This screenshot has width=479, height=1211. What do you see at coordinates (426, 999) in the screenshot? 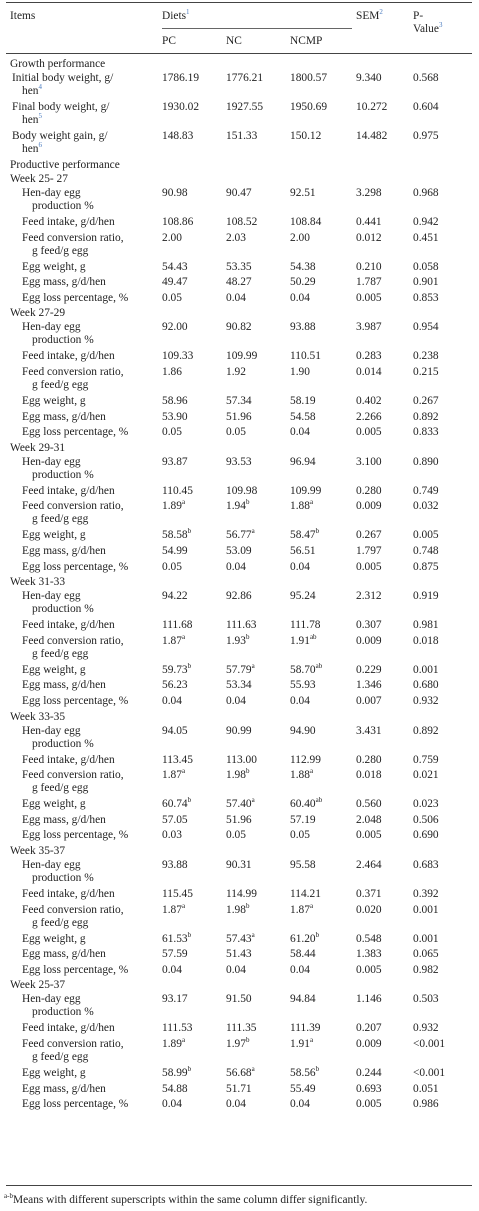
I see `cell-p: 0.503` at bounding box center [426, 999].